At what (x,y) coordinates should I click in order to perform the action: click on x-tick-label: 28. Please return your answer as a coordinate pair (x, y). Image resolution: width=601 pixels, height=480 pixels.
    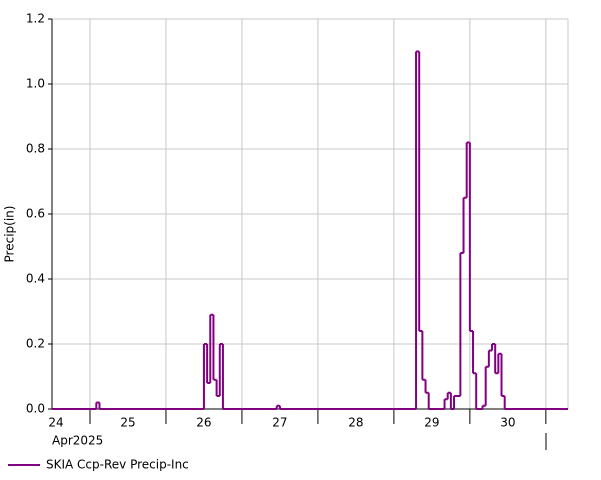
    Looking at the image, I should click on (355, 423).